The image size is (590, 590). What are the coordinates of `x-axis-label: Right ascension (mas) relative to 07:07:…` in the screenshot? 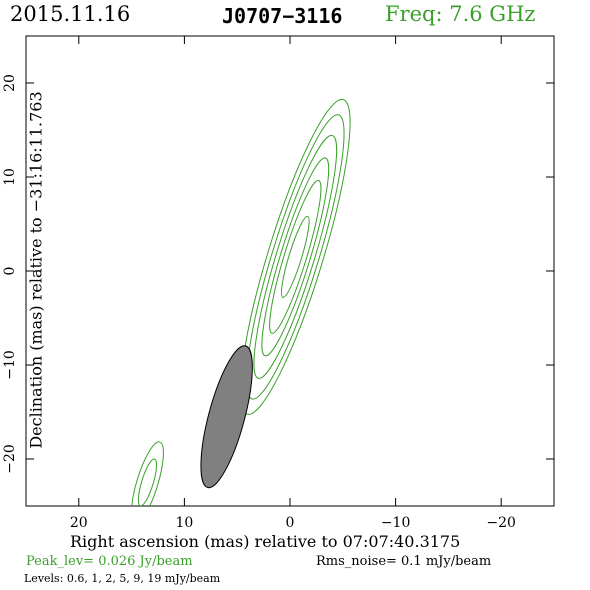 It's located at (265, 541).